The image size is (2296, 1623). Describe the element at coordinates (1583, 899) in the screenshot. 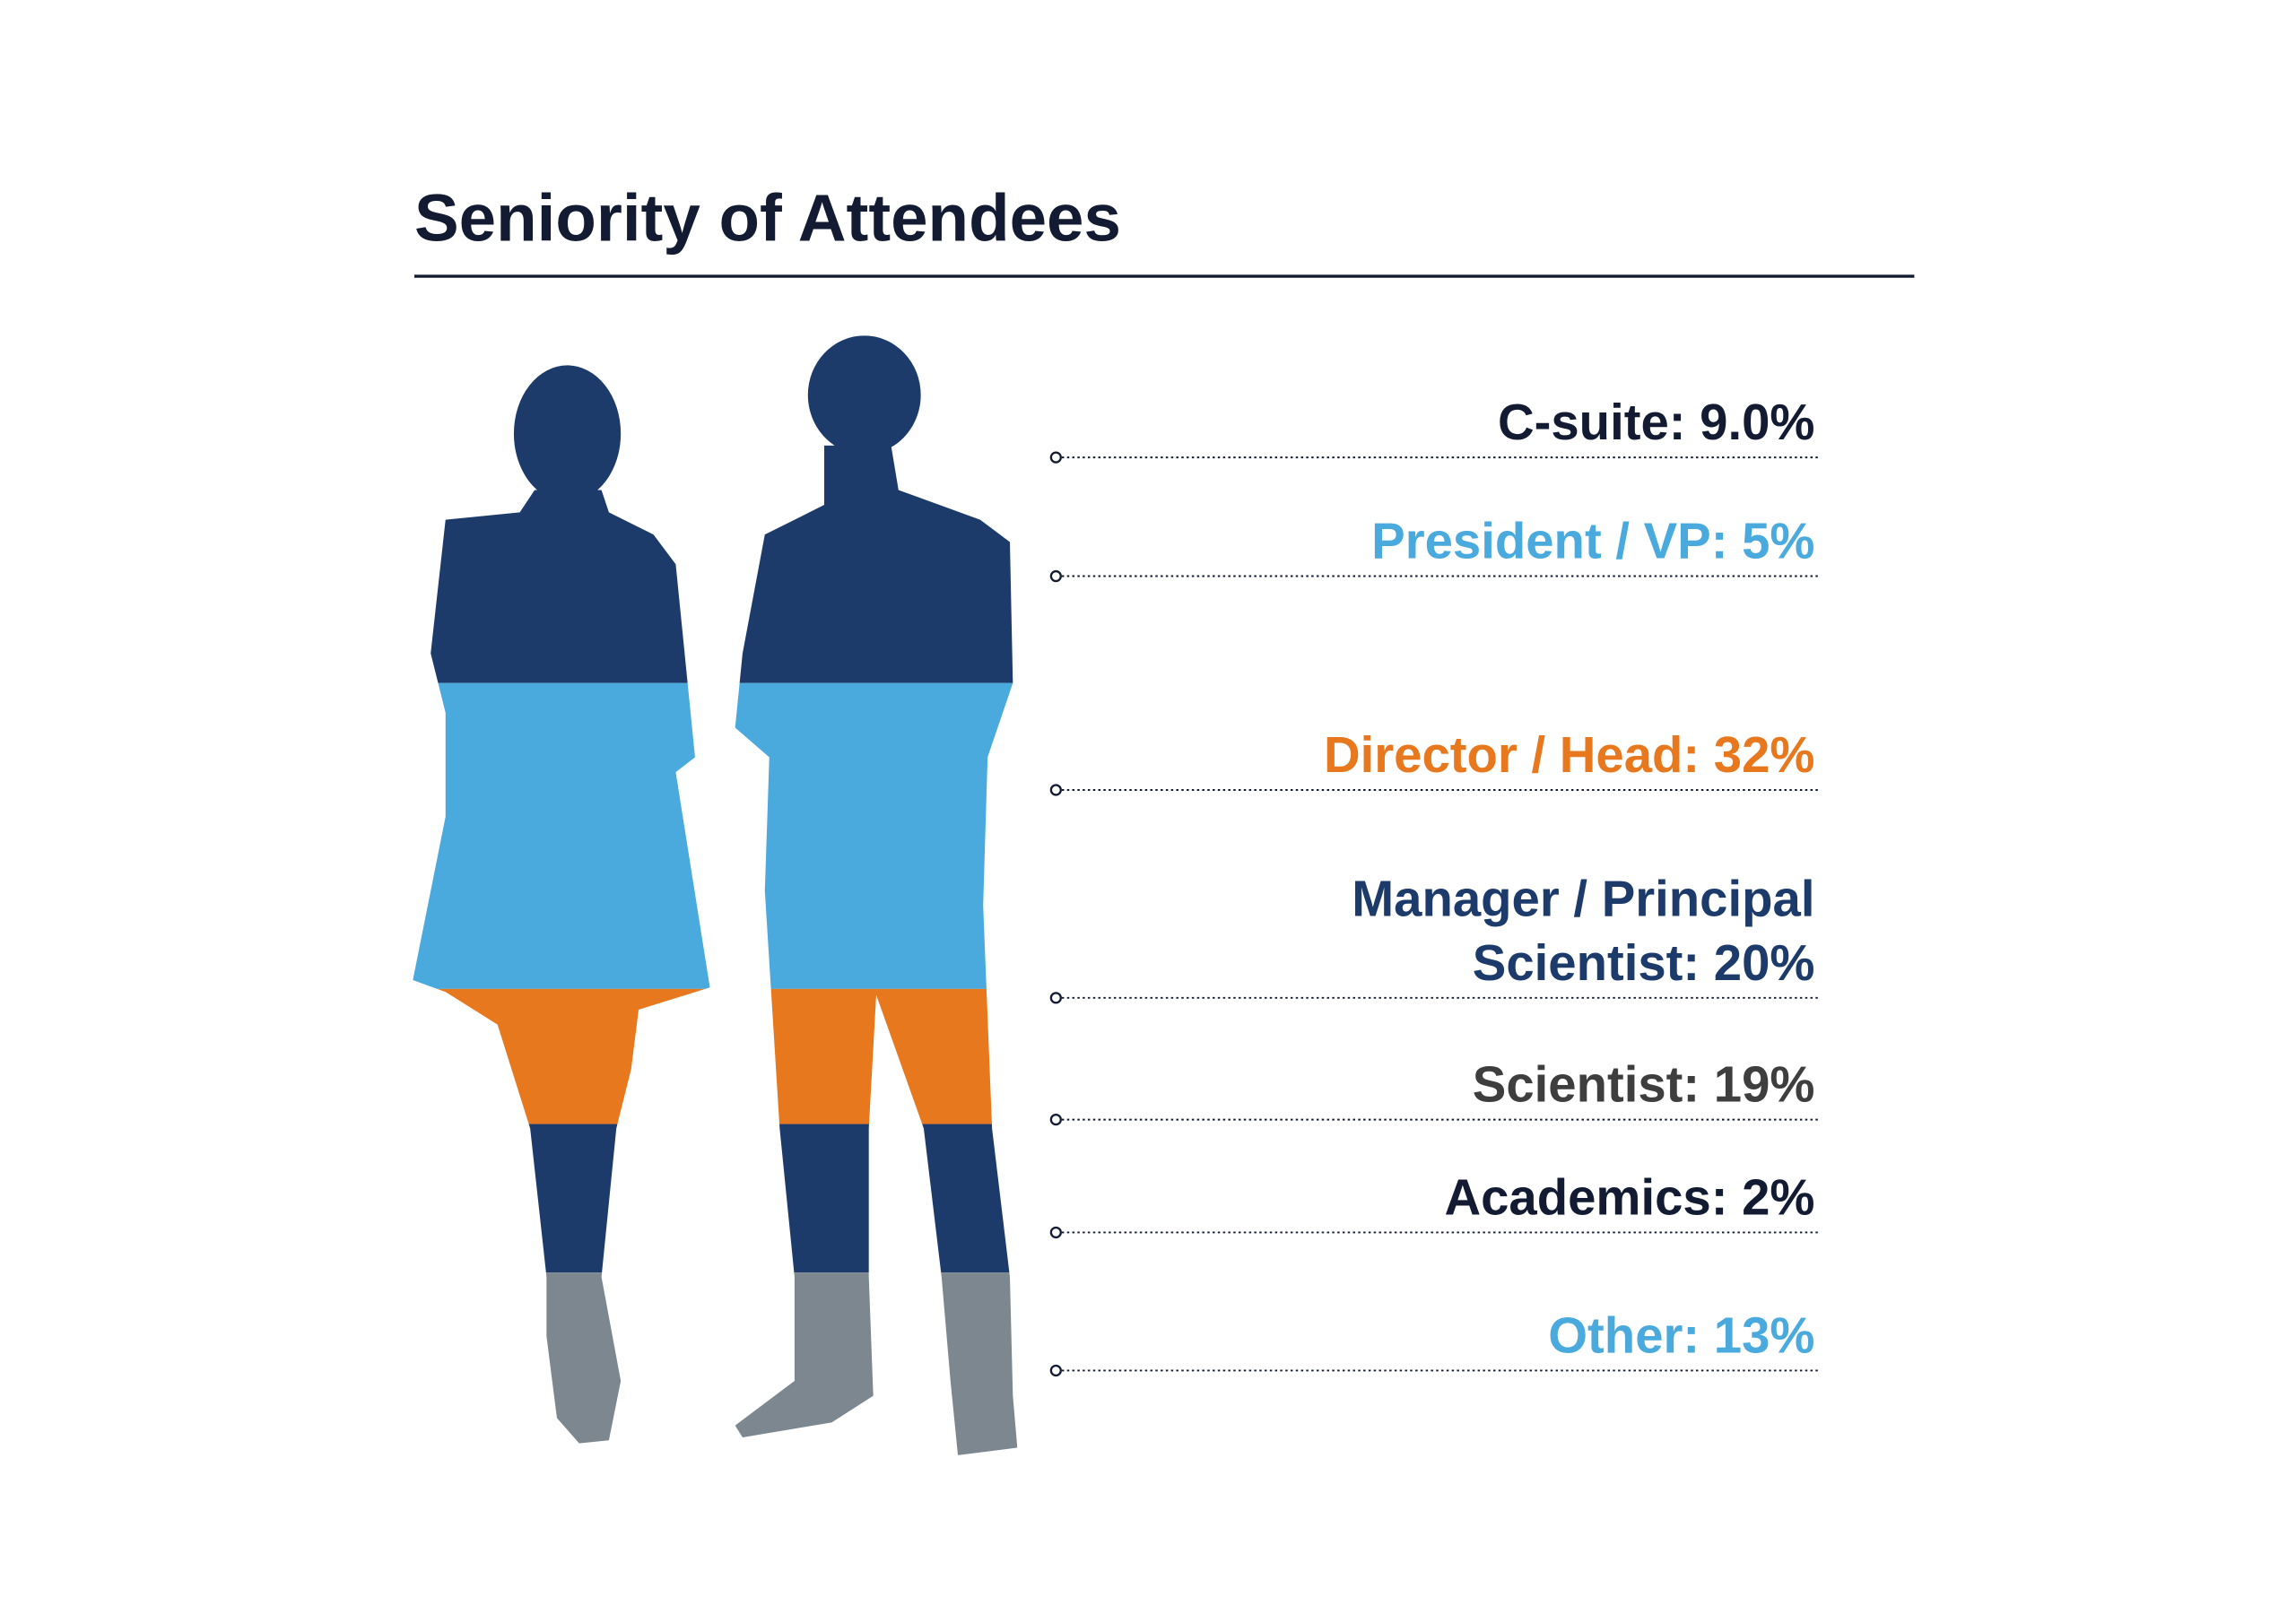

I see `label: Manager / Principal` at that location.